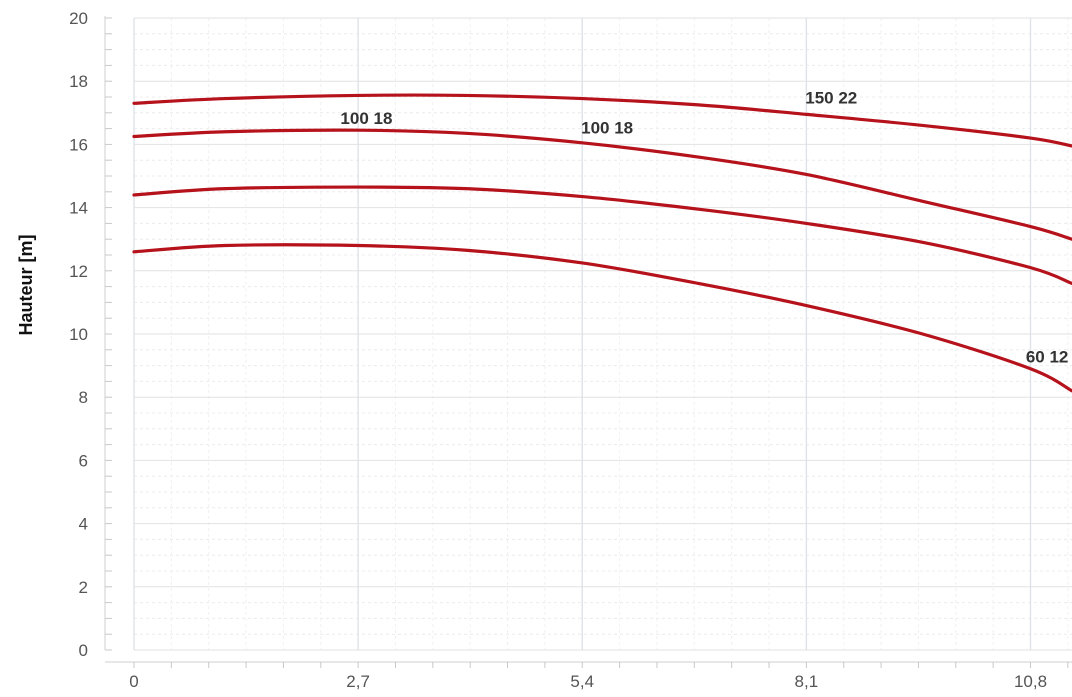 Image resolution: width=1072 pixels, height=697 pixels. Describe the element at coordinates (1030, 681) in the screenshot. I see `x-tick-label: 10,8` at that location.